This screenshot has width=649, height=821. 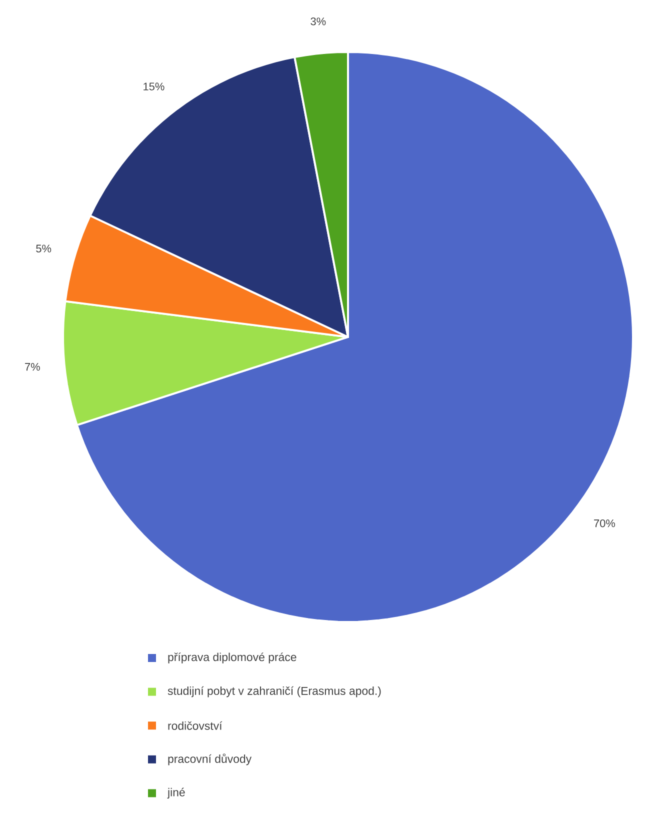 What do you see at coordinates (154, 86) in the screenshot?
I see `data-label: 15%` at bounding box center [154, 86].